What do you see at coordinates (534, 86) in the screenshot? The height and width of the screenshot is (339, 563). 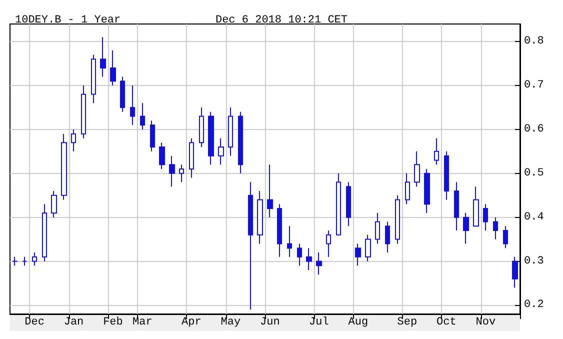 I see `y-tick-label: 0.7` at bounding box center [534, 86].